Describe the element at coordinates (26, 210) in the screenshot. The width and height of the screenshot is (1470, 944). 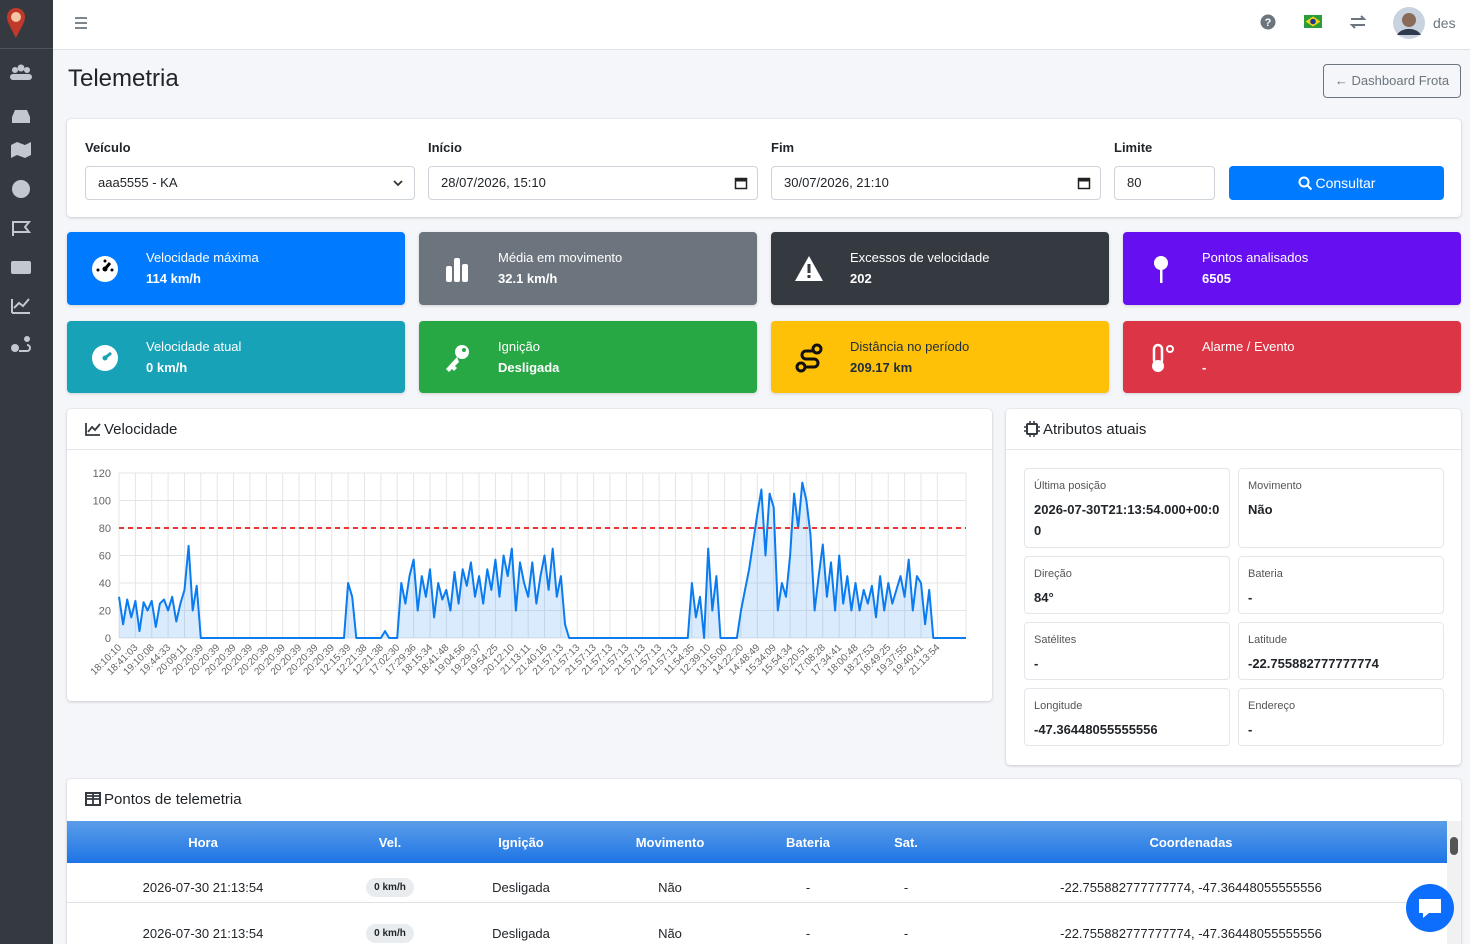
I see `nav-icons` at that location.